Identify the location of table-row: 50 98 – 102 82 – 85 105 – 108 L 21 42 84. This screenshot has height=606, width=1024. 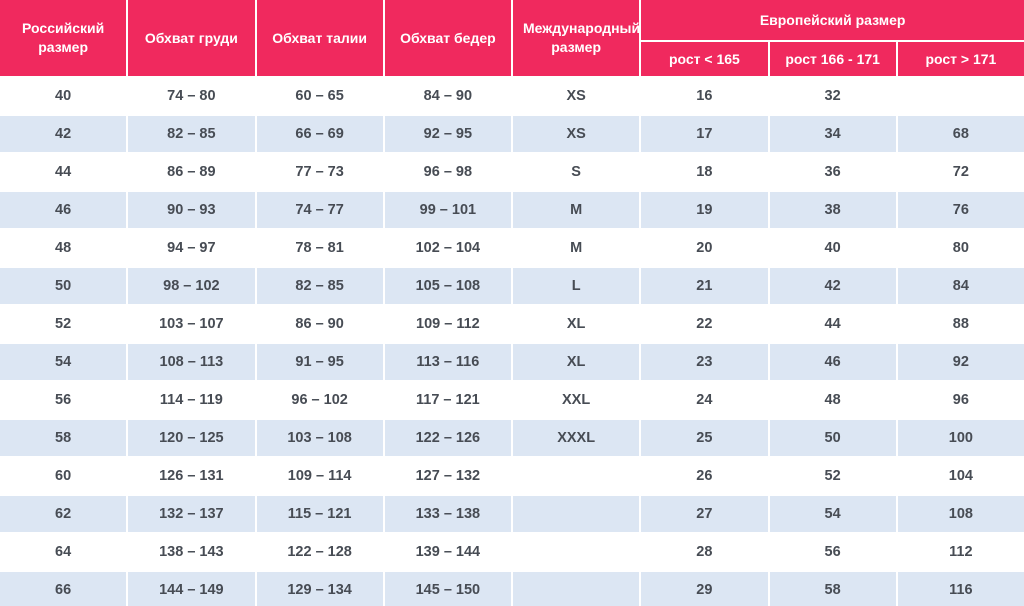
(512, 286).